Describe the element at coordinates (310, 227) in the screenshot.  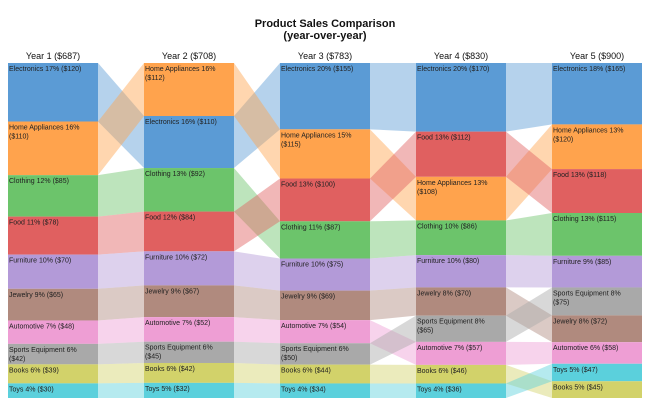
I see `label-clothing-year-3: Clothing 11% ($87)` at that location.